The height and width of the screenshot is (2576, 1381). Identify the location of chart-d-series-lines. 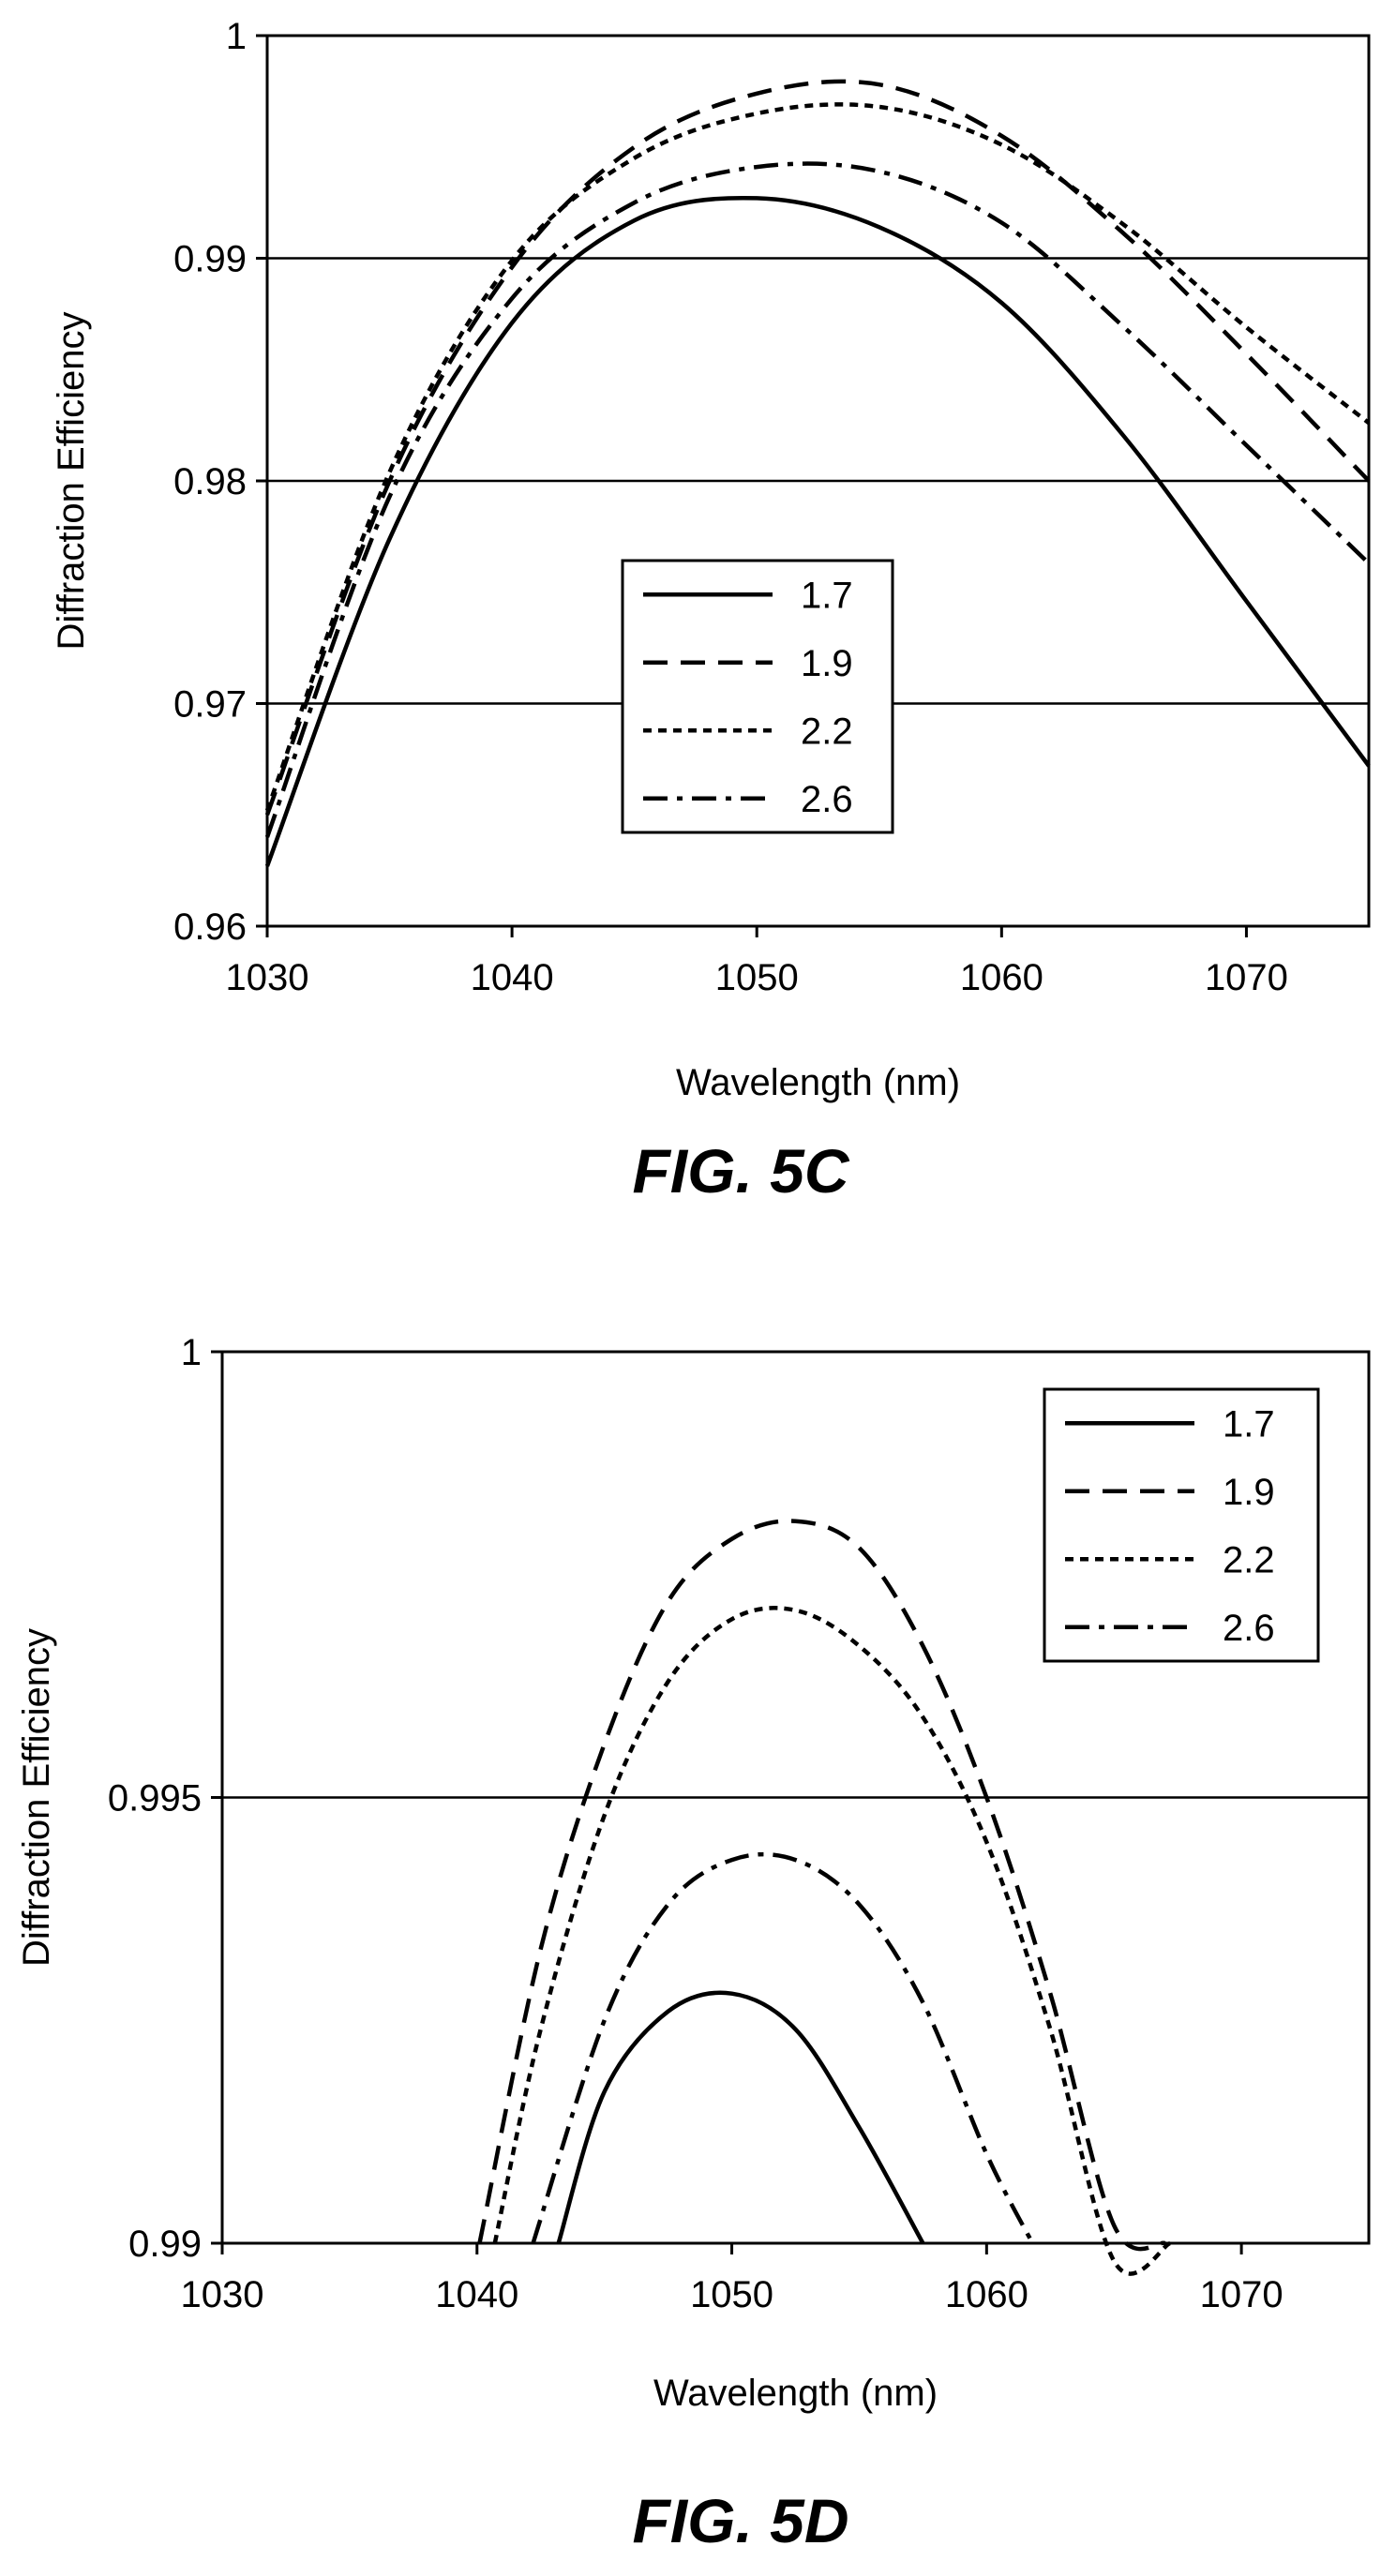
(825, 1898).